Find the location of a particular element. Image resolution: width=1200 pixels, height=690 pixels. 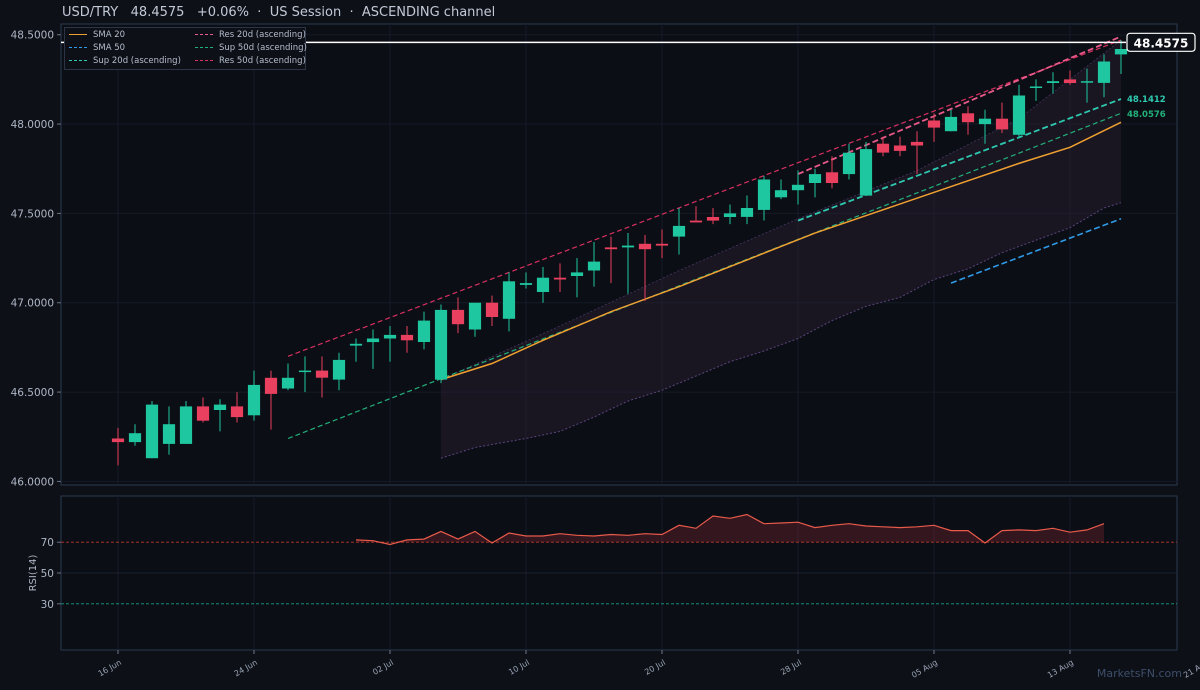

sma50-line is located at coordinates (1036, 251).